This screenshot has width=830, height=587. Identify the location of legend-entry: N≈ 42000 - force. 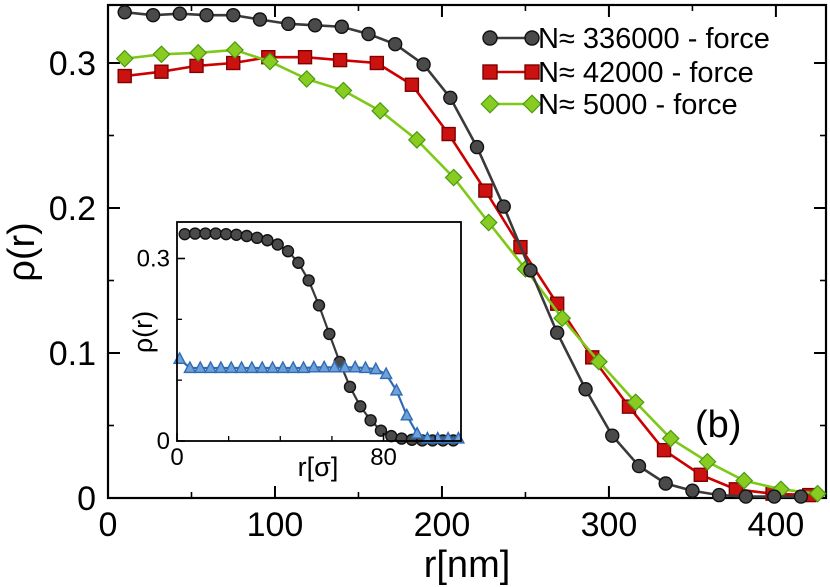
(618, 73).